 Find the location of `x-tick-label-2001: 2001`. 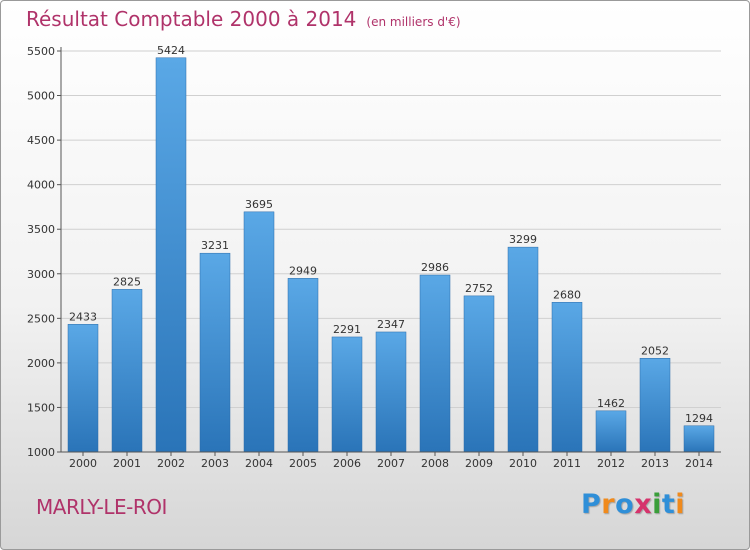

x-tick-label-2001: 2001 is located at coordinates (127, 463).